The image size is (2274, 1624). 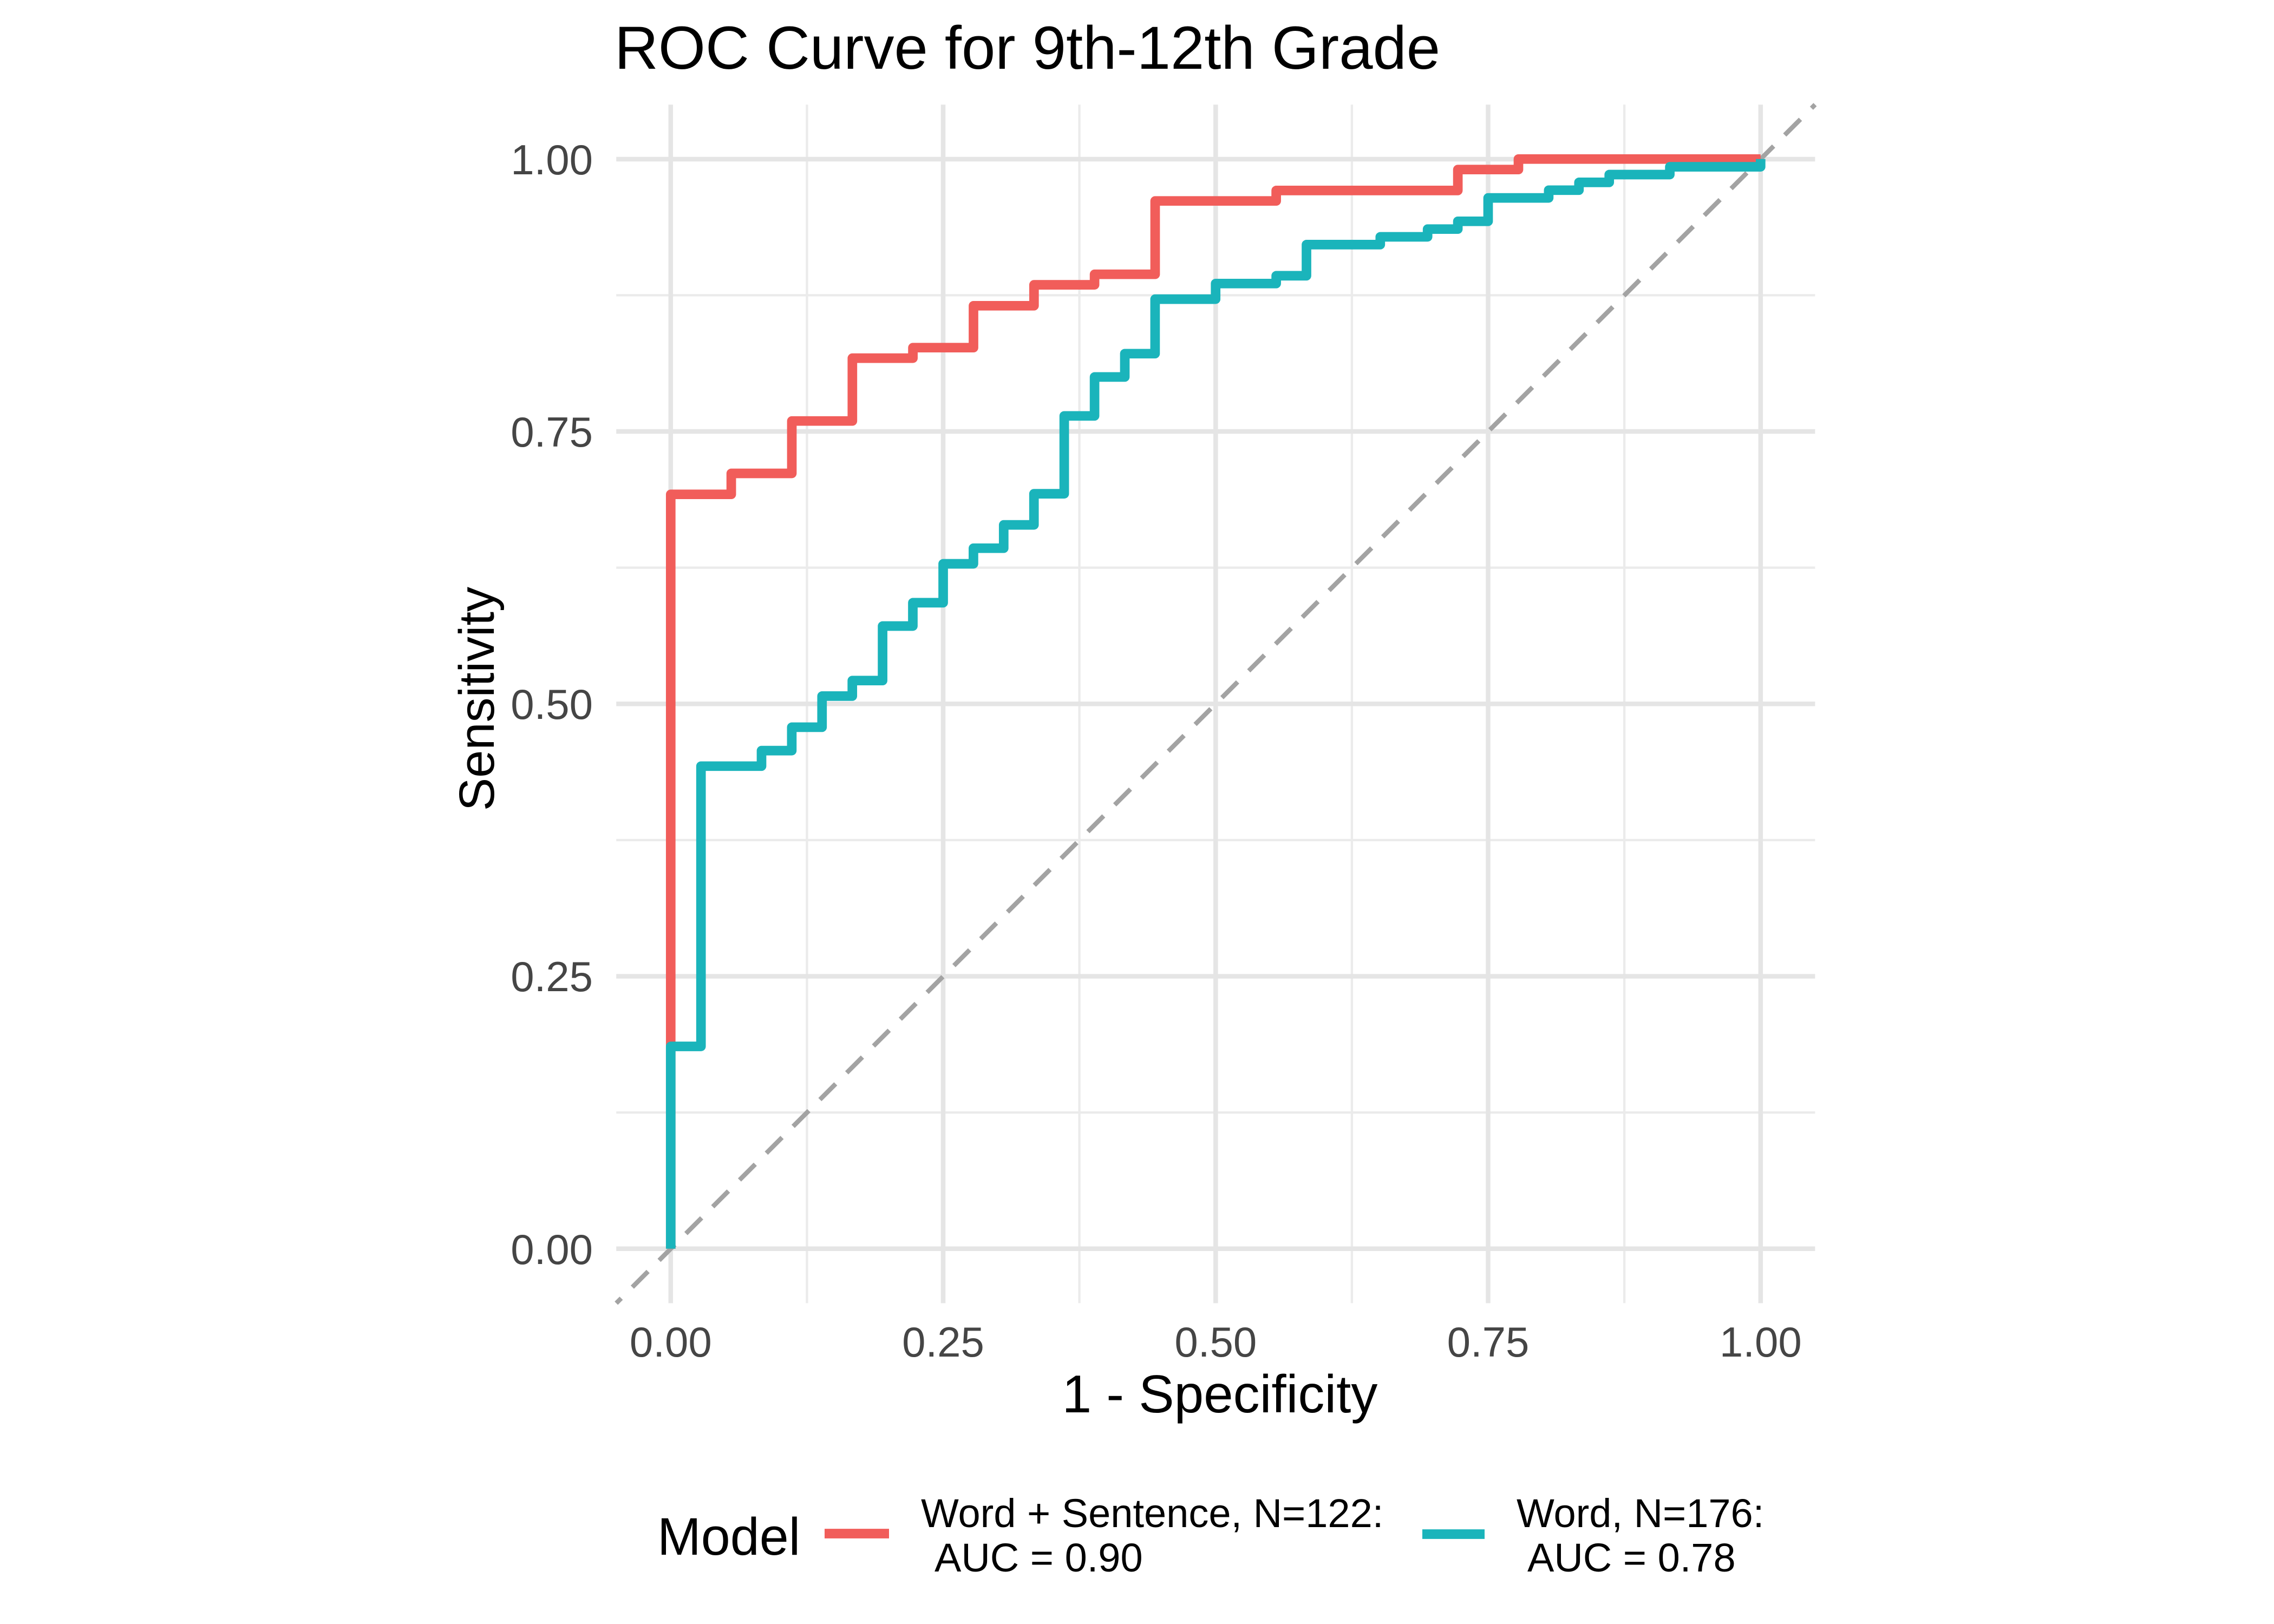 What do you see at coordinates (1640, 1513) in the screenshot?
I see `svg-text: Word, N=176:` at bounding box center [1640, 1513].